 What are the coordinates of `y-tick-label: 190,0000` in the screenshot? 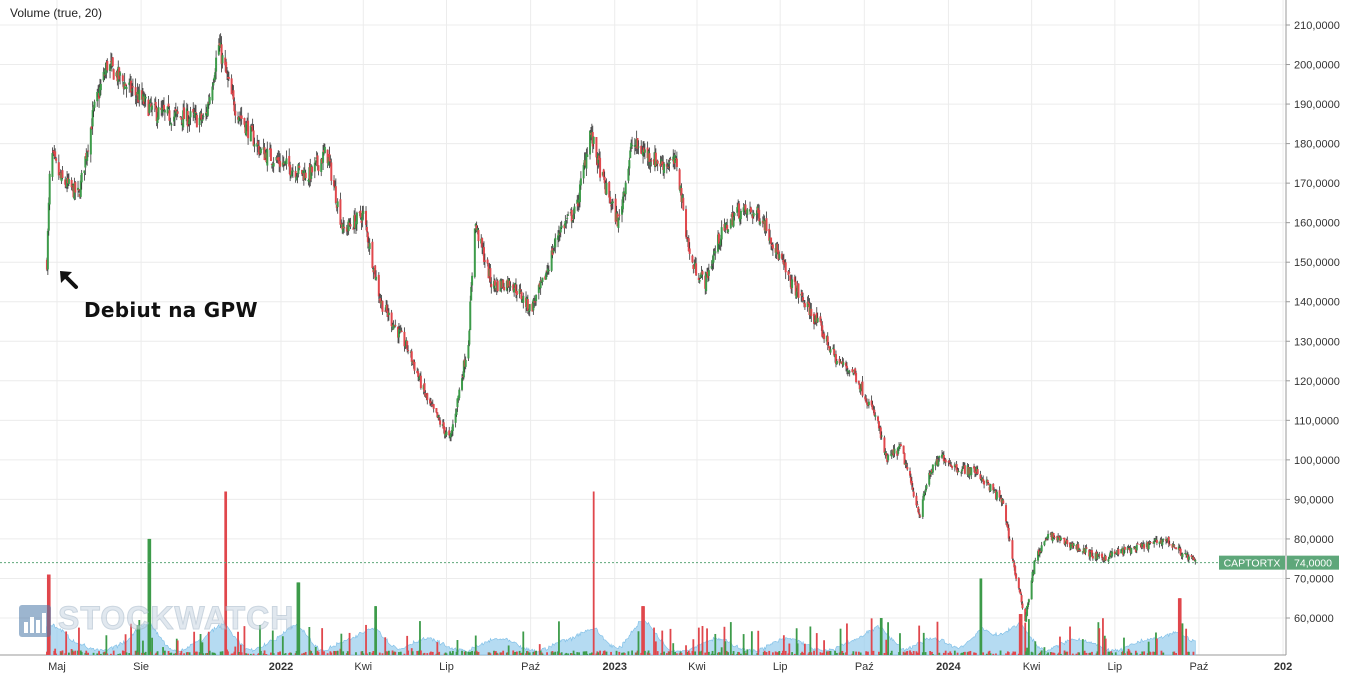 It's located at (1317, 105).